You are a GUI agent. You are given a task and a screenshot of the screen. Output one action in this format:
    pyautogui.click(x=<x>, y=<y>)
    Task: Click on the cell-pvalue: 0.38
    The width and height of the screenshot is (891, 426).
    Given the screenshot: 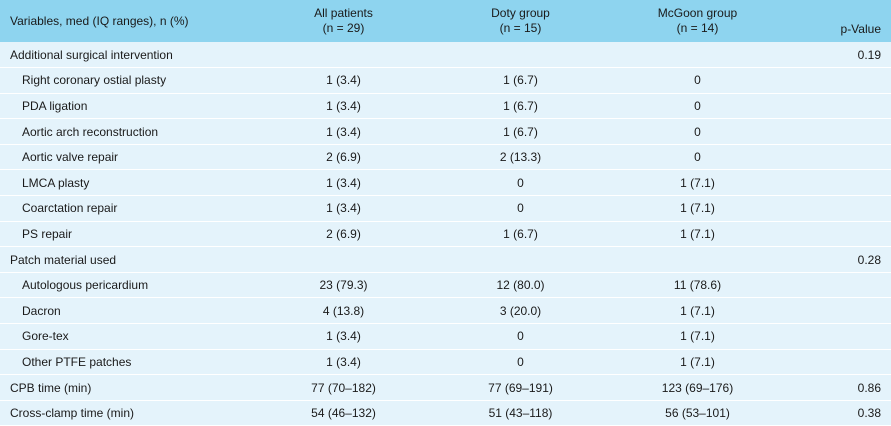 What is the action you would take?
    pyautogui.click(x=869, y=413)
    